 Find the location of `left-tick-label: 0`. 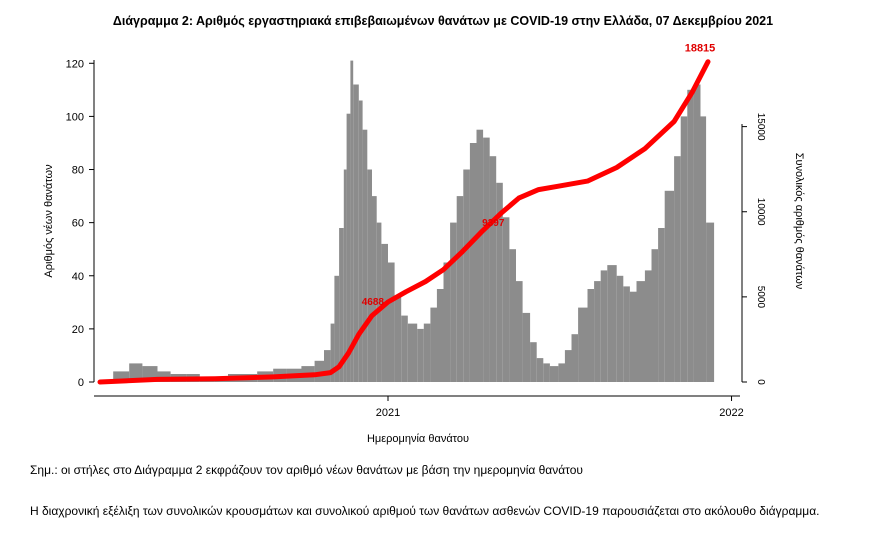

left-tick-label: 0 is located at coordinates (81, 383).